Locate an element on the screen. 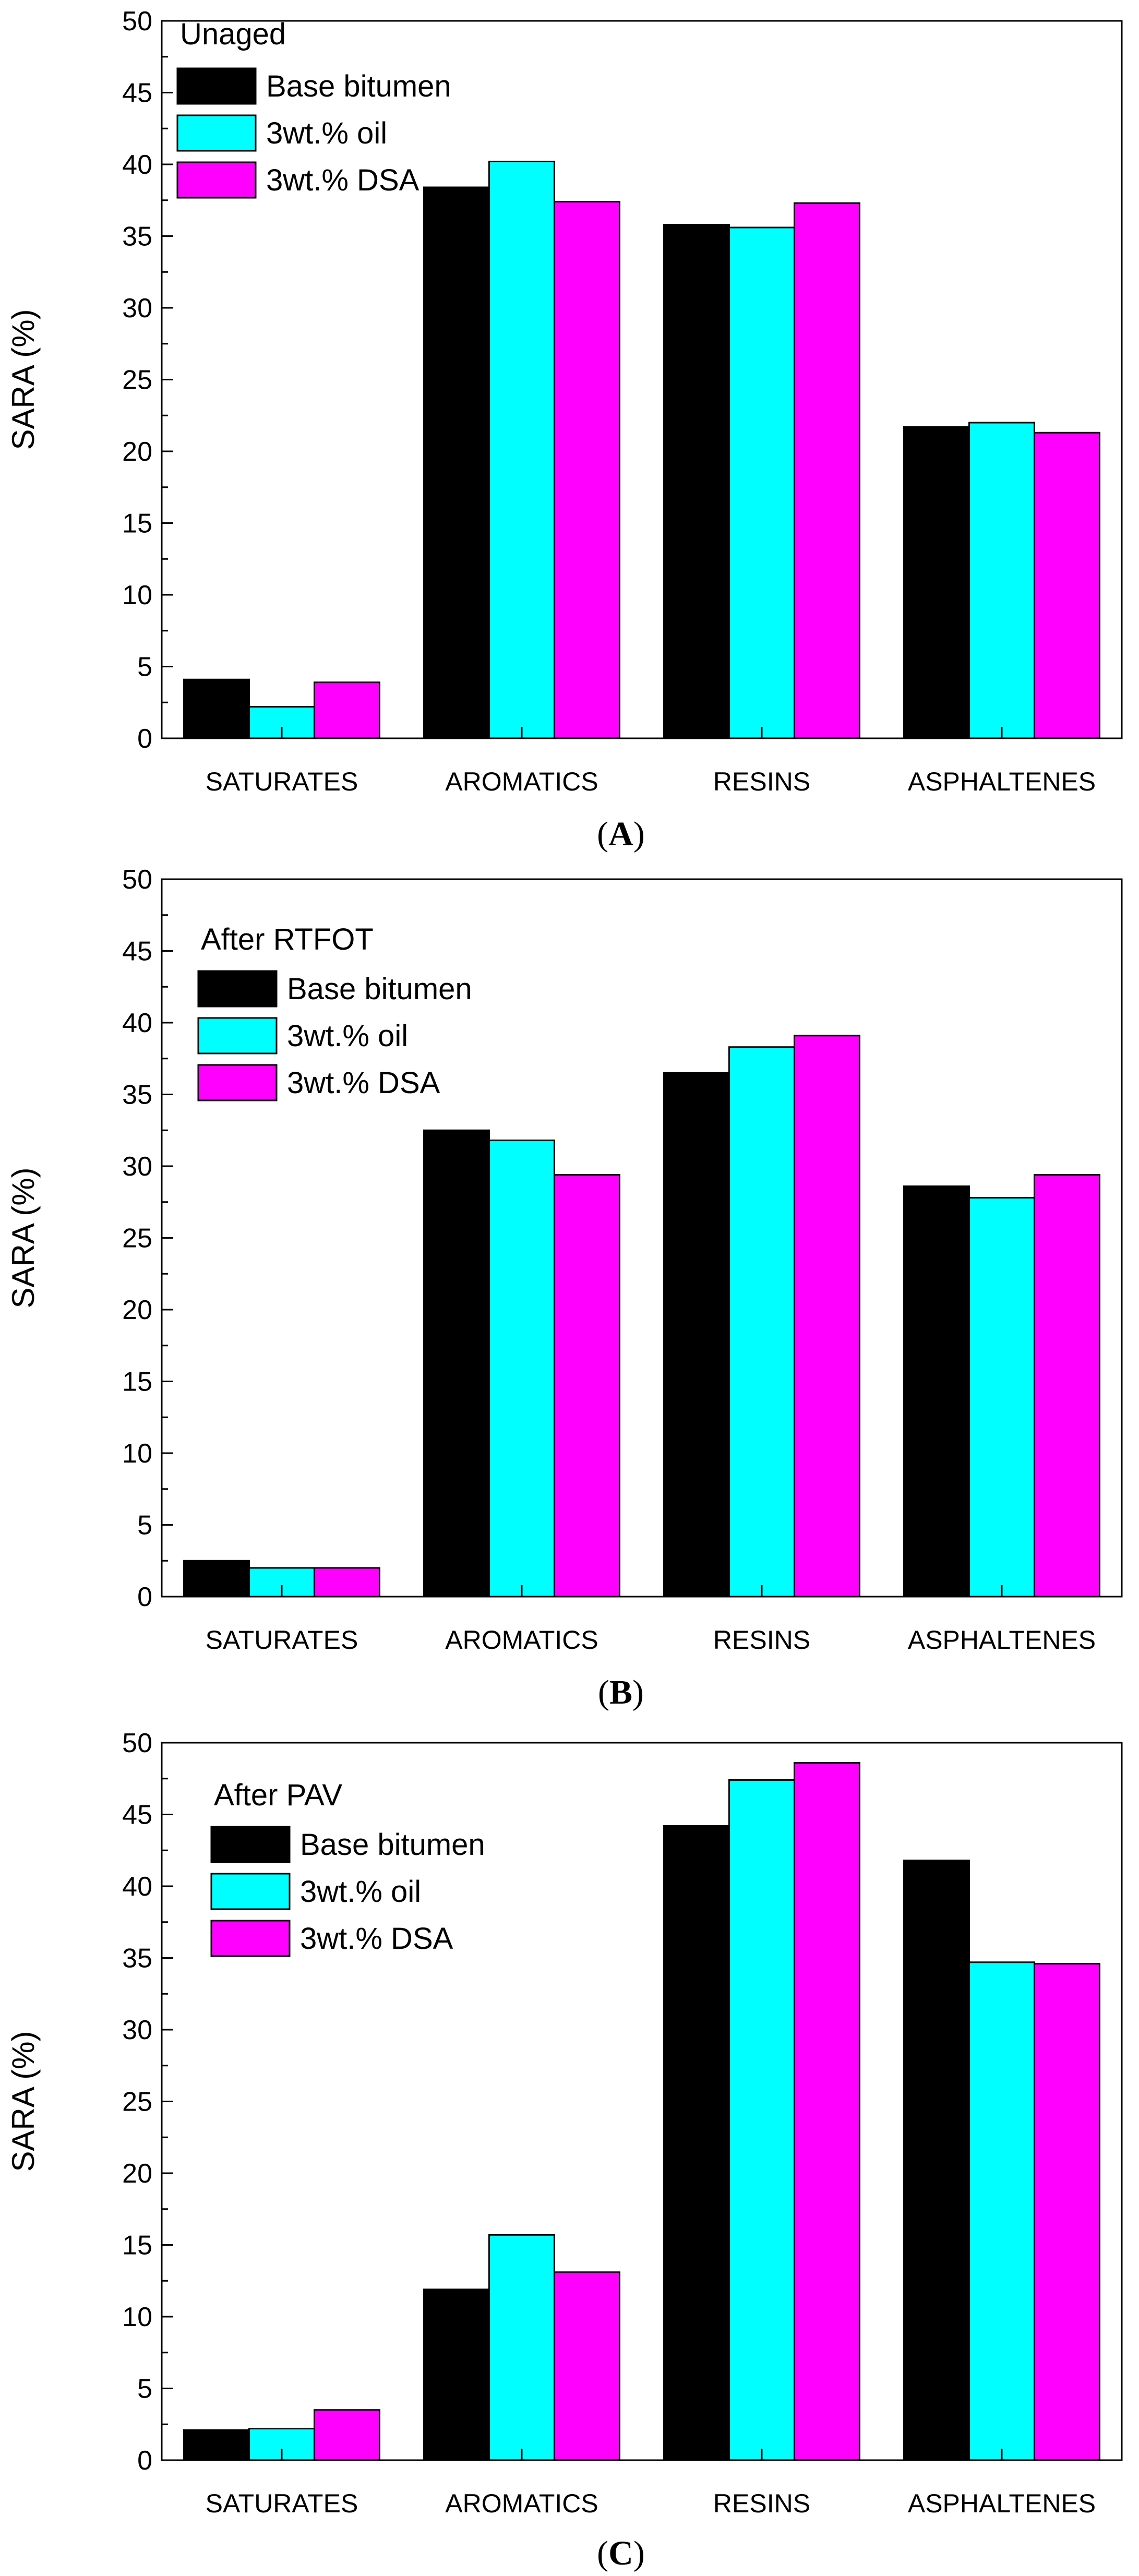 Image resolution: width=1139 pixels, height=2576 pixels. bar-resins-3wt-dsa is located at coordinates (827, 470).